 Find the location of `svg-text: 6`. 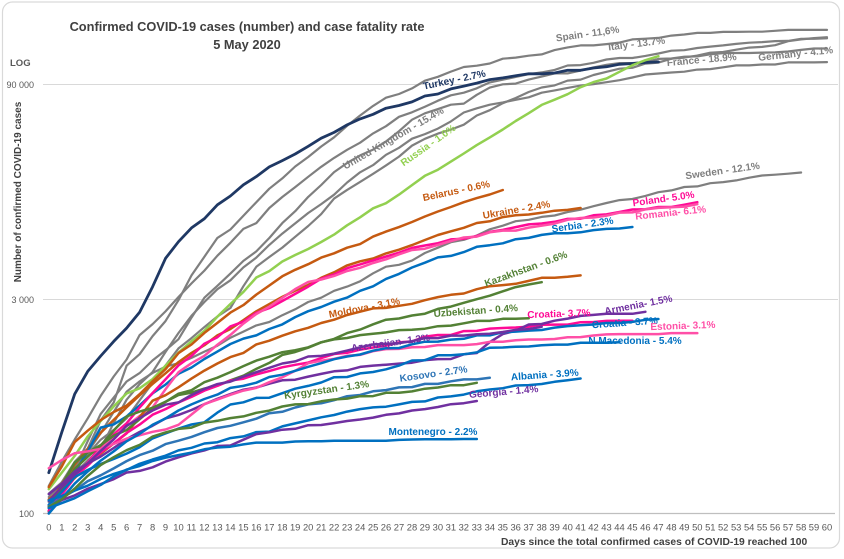

svg-text: 6 is located at coordinates (126, 527).